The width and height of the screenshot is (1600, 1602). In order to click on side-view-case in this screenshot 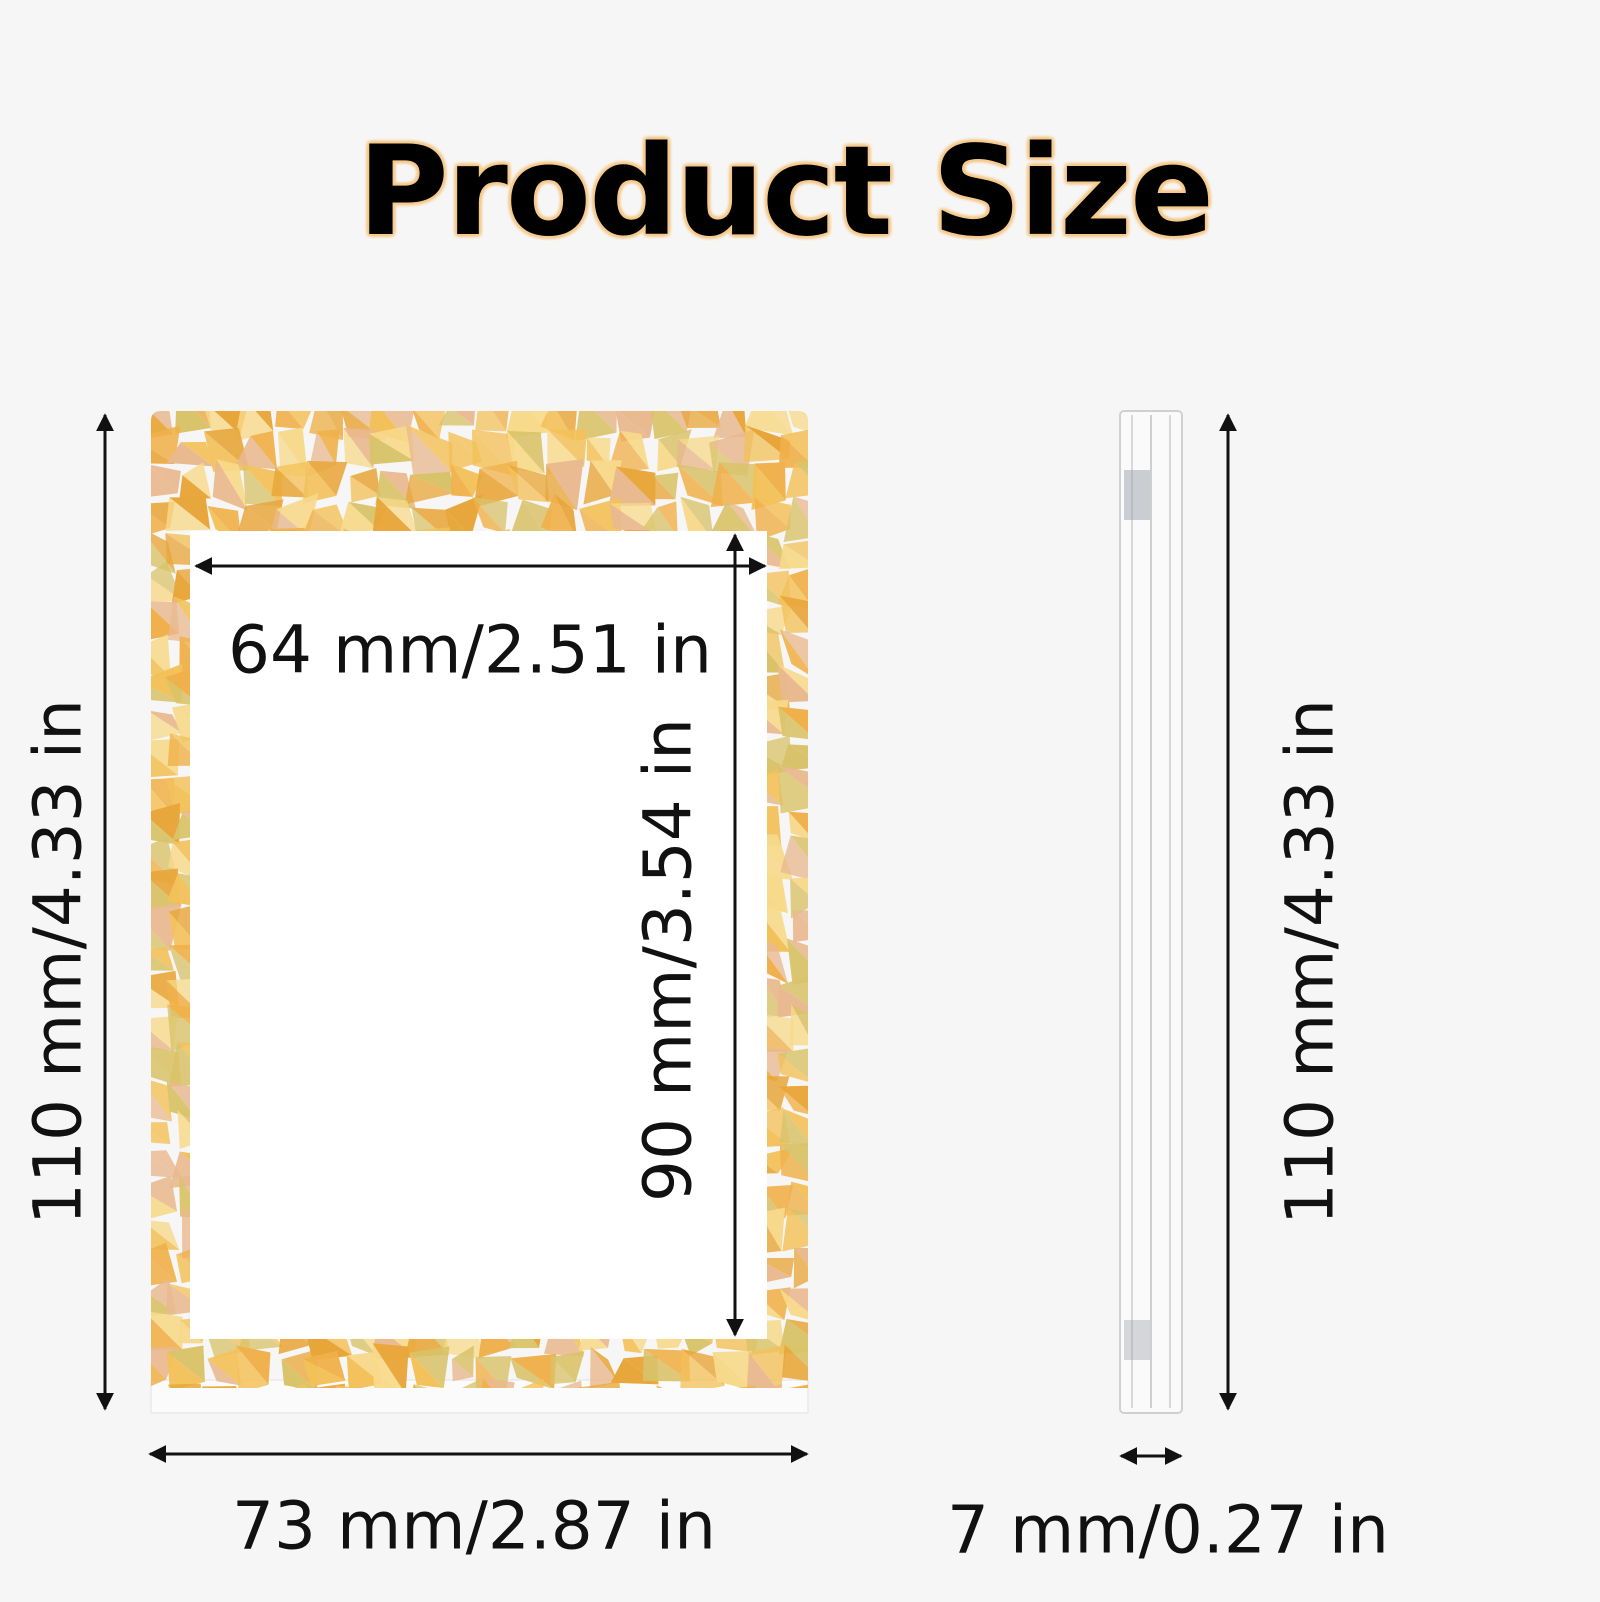, I will do `click(1151, 912)`.